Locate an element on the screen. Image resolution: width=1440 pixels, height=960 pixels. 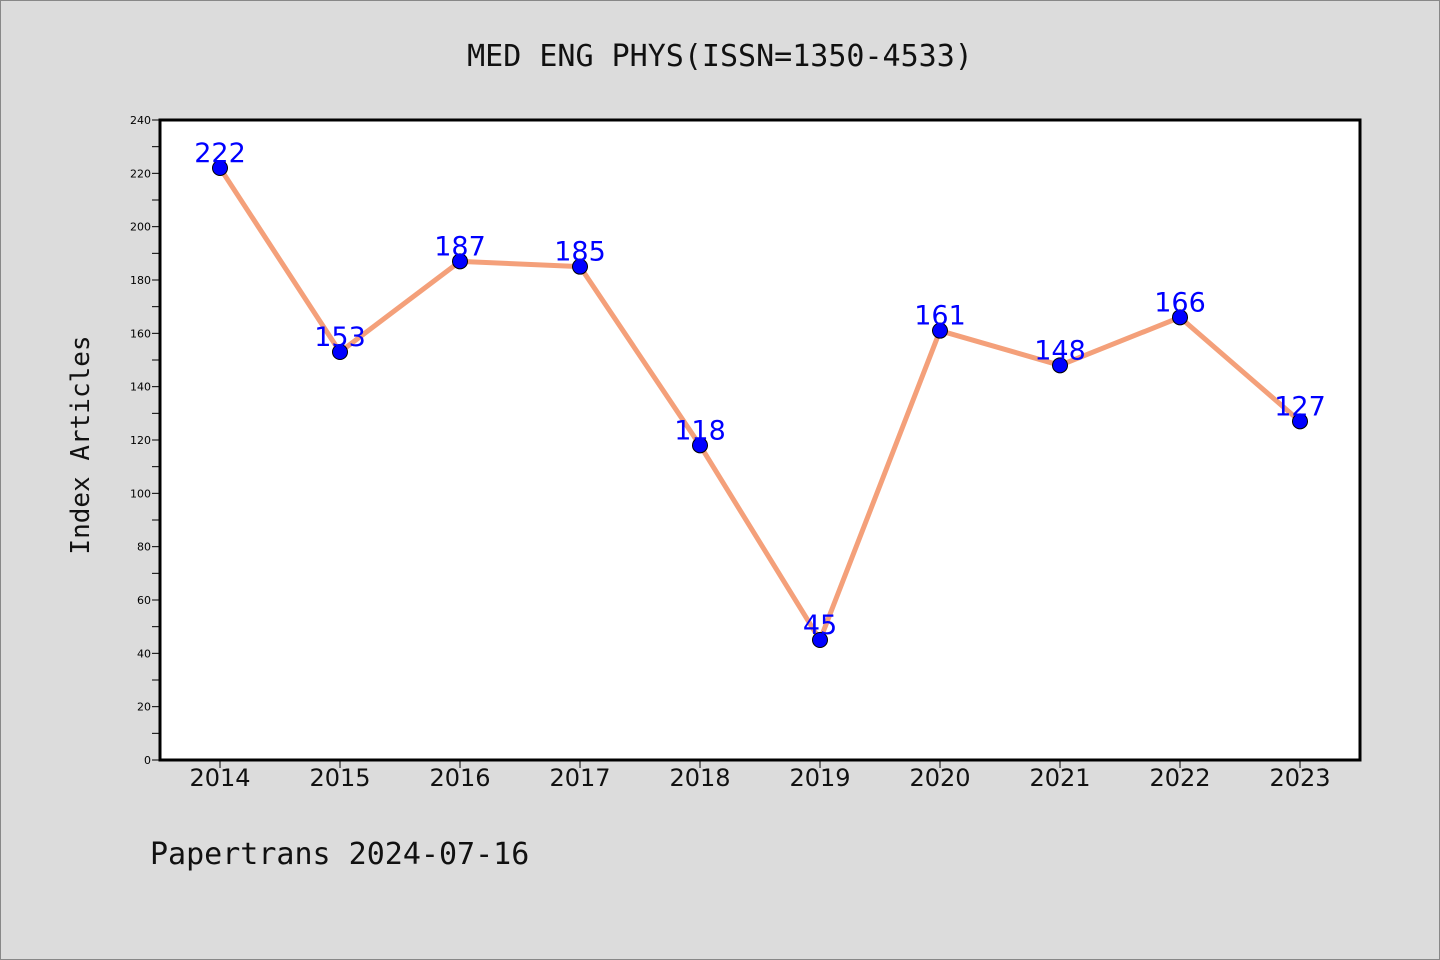
y-tick-label: 180 is located at coordinates (140, 280).